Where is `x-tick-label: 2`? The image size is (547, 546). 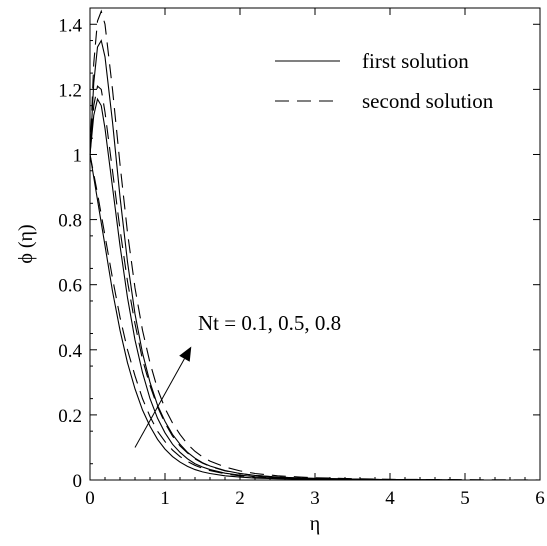
x-tick-label: 2 is located at coordinates (240, 498).